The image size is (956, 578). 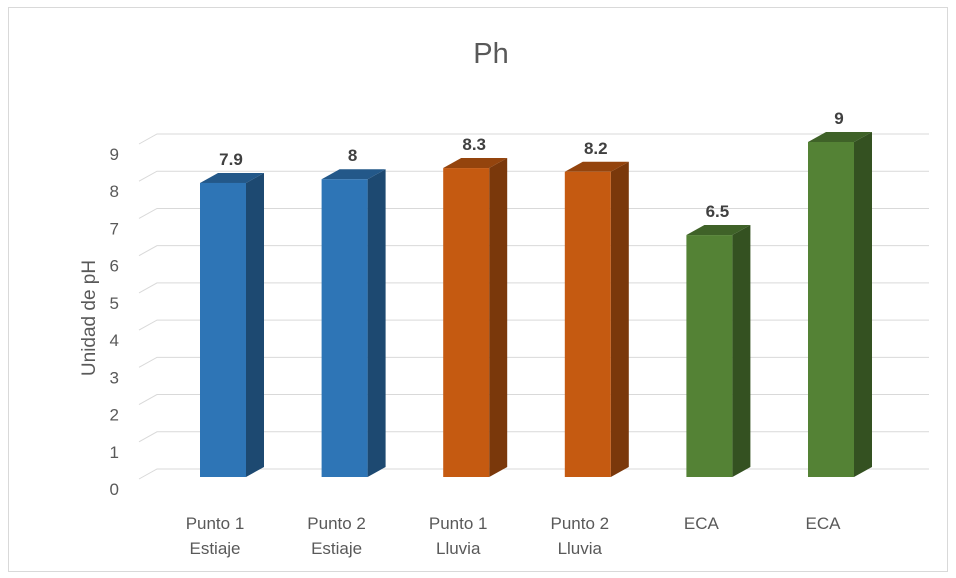 What do you see at coordinates (114, 322) in the screenshot?
I see `y-axis-ticks: 0 1 2 3 4 5 6 7 8 9` at bounding box center [114, 322].